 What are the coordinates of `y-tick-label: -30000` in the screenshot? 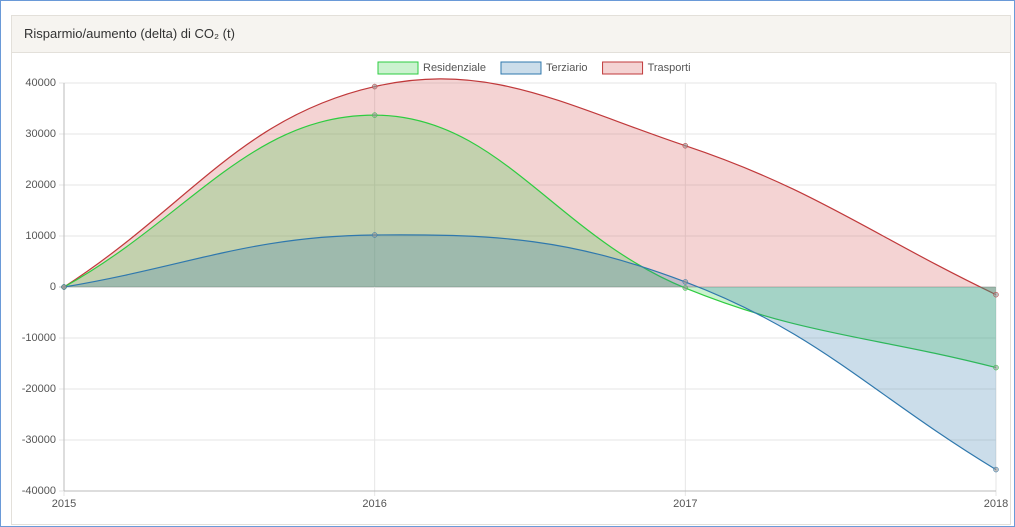 It's located at (39, 440).